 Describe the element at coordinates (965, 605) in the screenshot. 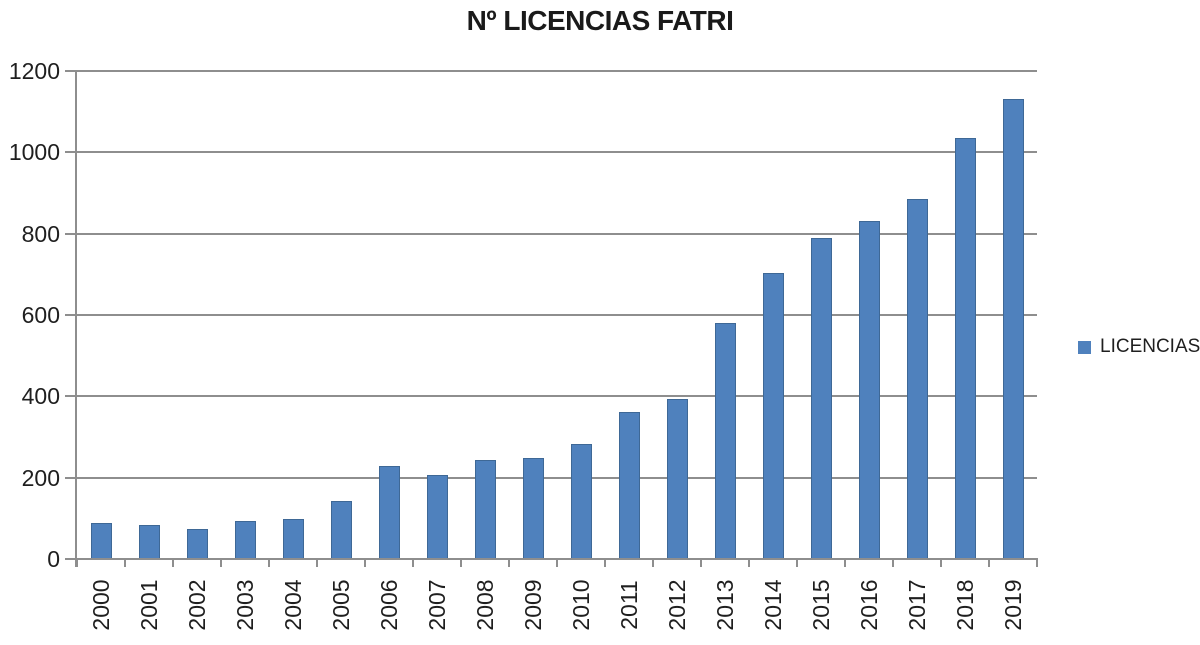

I see `x-axis-tick-label: 2018` at that location.